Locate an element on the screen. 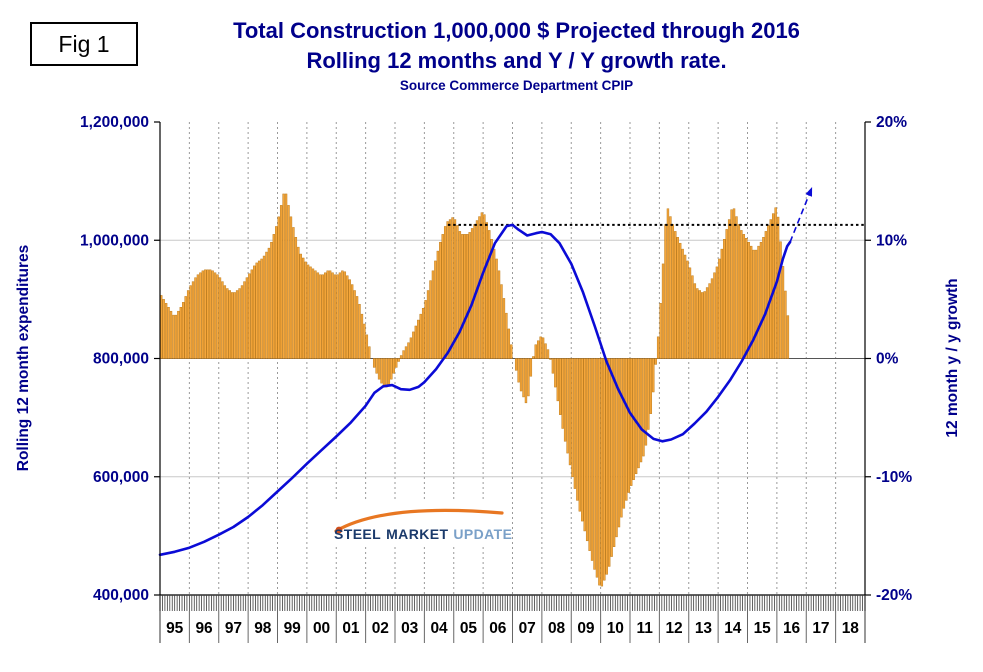 The width and height of the screenshot is (983, 672). svg-text: 12 is located at coordinates (673, 628).